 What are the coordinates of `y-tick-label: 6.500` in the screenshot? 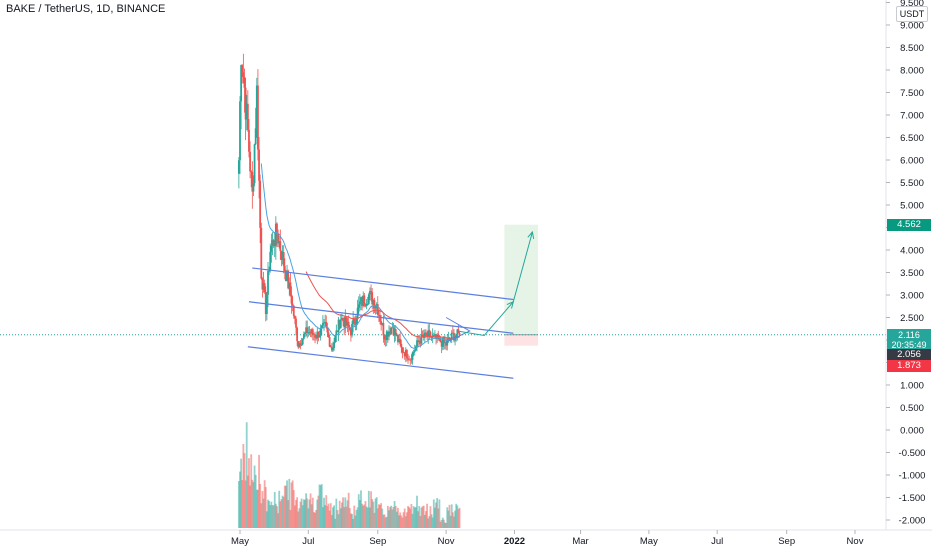 It's located at (912, 138).